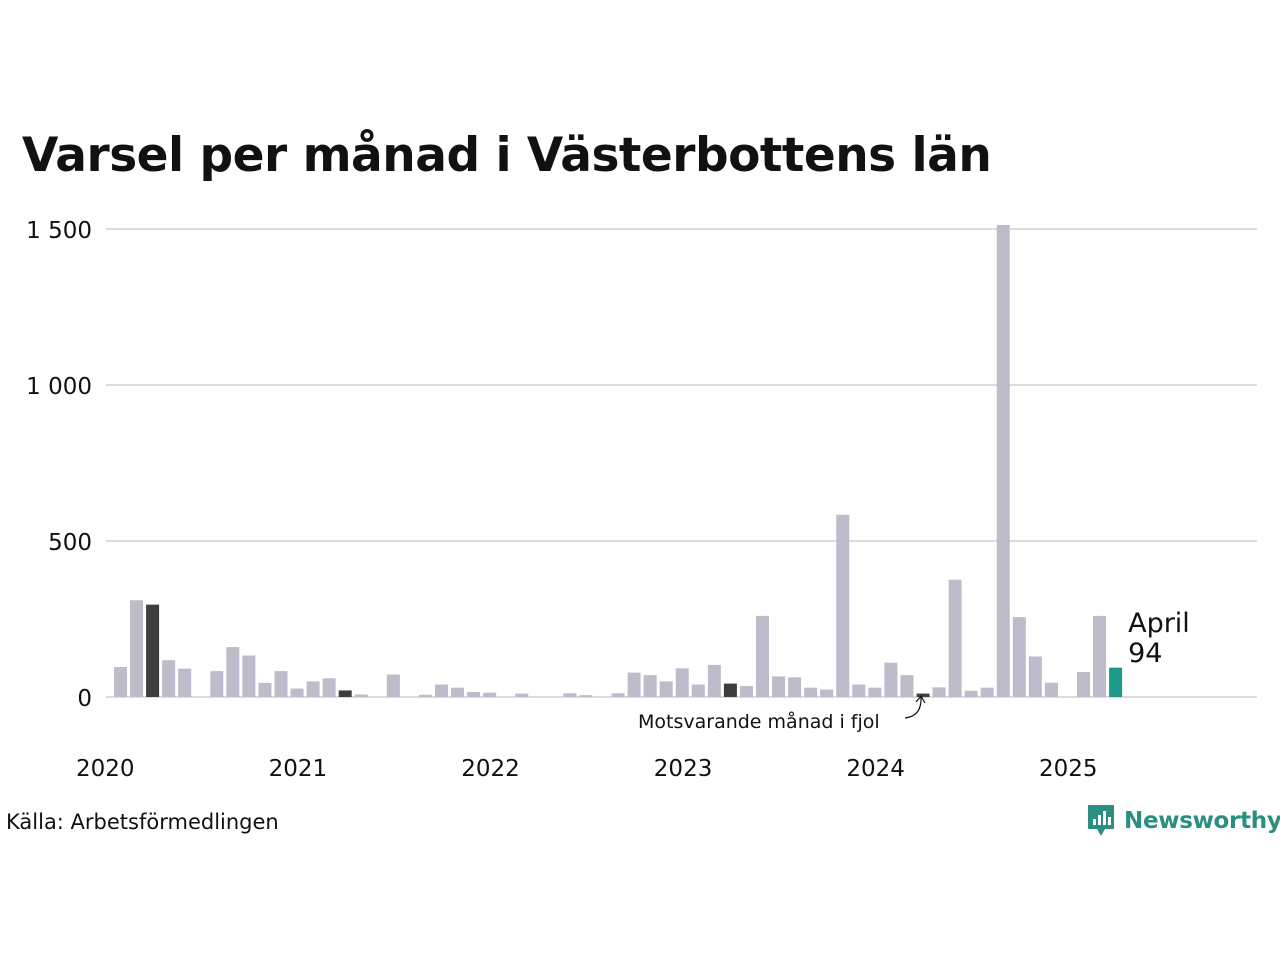 This screenshot has height=960, width=1280. I want to click on y-tick-label: 1 000, so click(59, 387).